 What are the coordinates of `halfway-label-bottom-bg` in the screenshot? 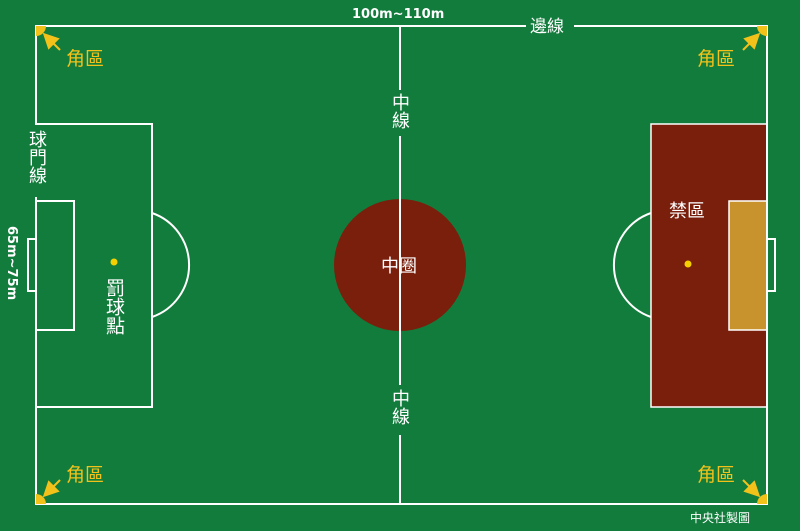 It's located at (400, 410).